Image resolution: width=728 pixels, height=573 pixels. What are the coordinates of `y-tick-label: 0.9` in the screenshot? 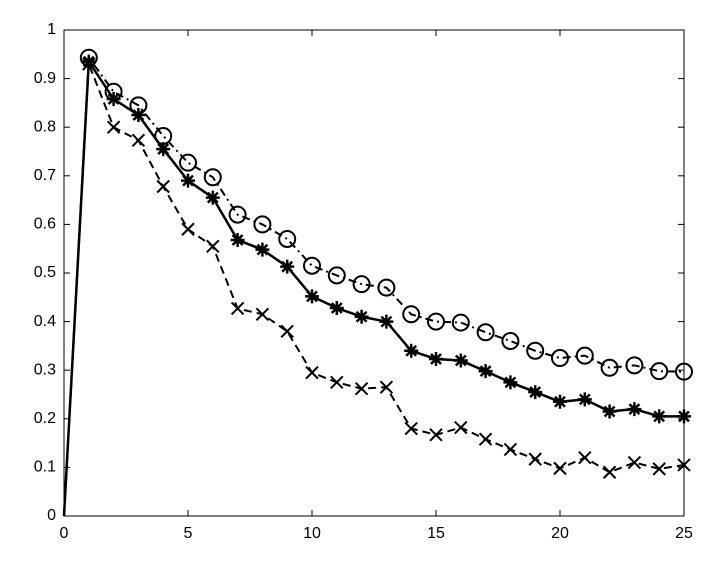 It's located at (45, 78).